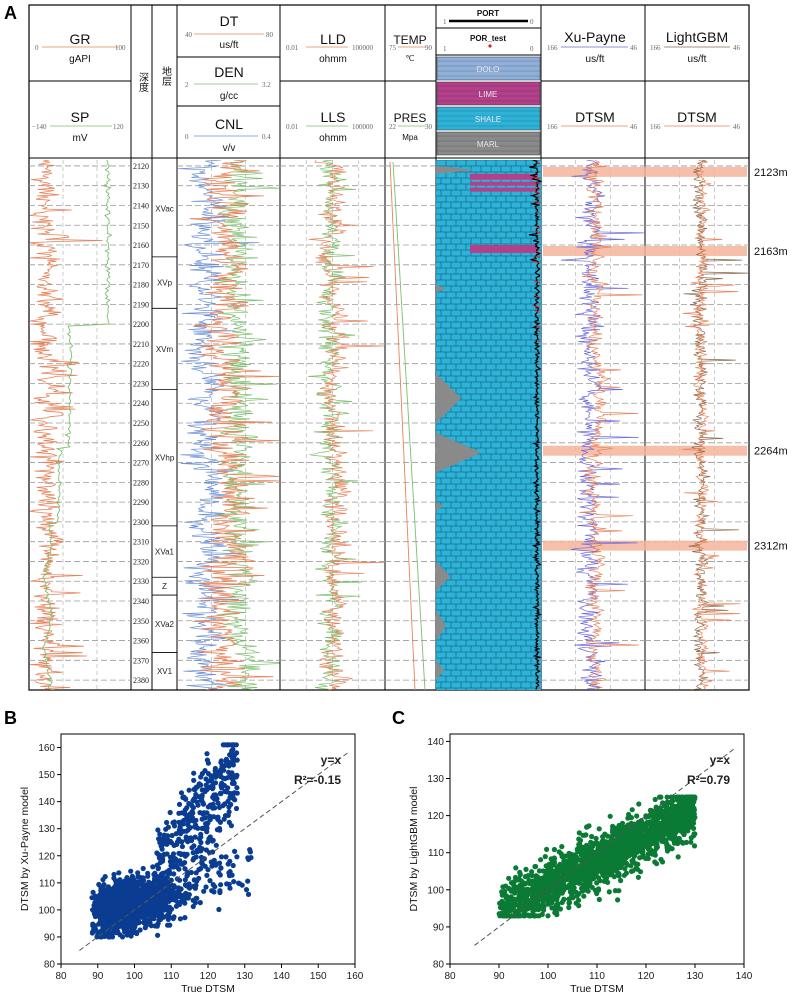 The image size is (796, 999). Describe the element at coordinates (488, 119) in the screenshot. I see `lithology-legend-label: SHALE` at that location.